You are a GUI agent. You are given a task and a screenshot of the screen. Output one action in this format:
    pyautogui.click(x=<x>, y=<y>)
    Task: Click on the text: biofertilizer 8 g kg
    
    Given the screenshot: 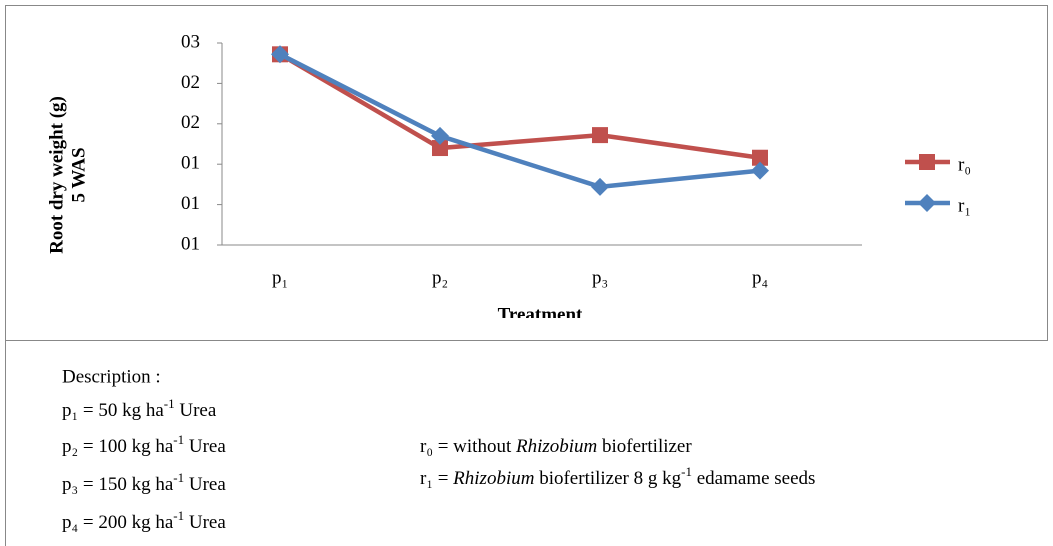 What is the action you would take?
    pyautogui.click(x=607, y=478)
    